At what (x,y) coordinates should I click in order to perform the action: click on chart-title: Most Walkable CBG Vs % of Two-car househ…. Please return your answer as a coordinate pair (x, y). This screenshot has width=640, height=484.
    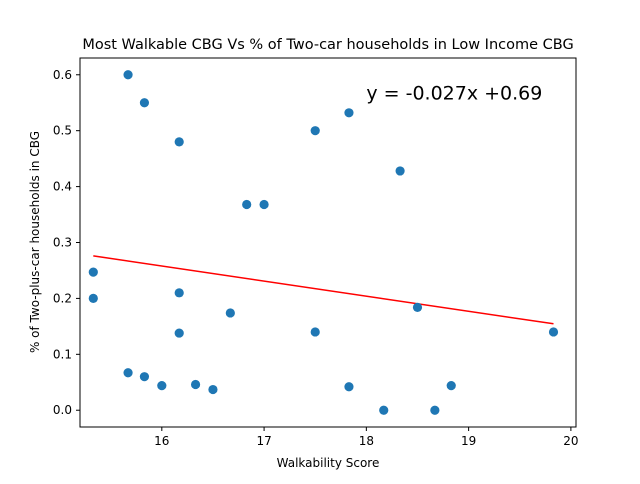
    Looking at the image, I should click on (327, 45).